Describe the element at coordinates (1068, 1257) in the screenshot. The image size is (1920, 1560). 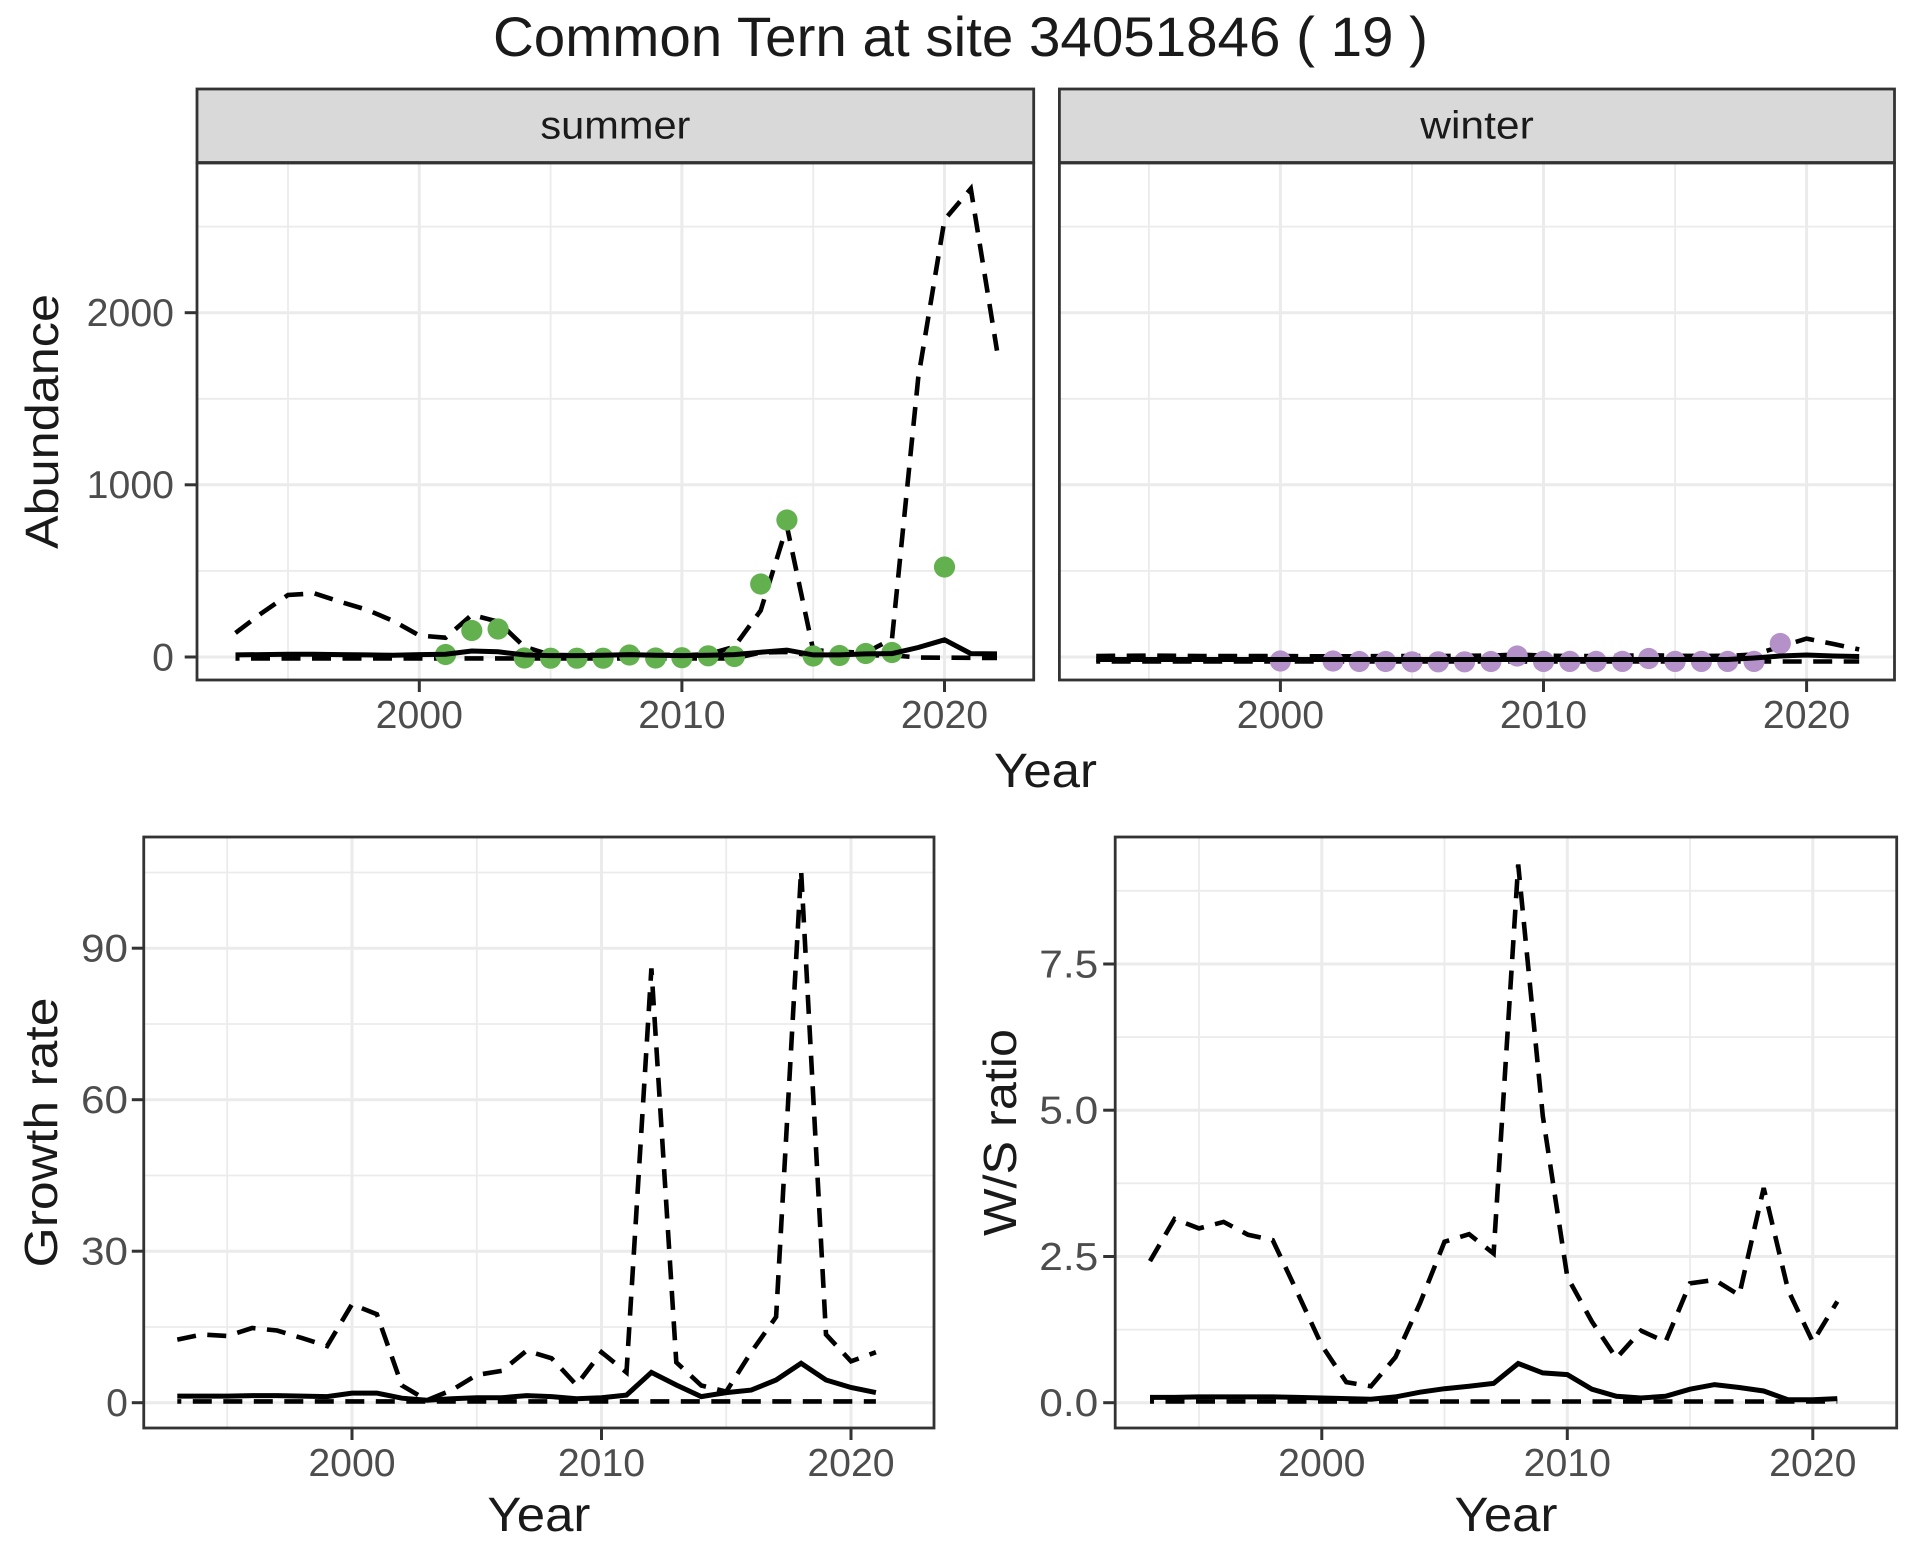
I see `svg-text: 2.5` at that location.